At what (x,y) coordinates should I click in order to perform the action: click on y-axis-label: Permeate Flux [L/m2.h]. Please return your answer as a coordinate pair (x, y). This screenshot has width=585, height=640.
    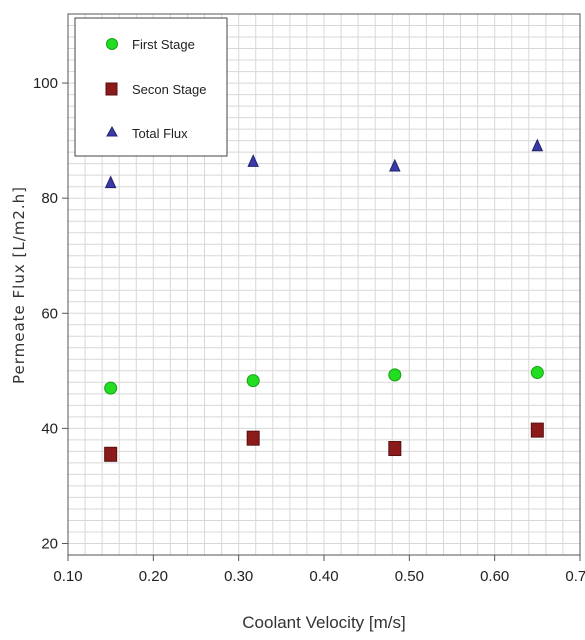
    Looking at the image, I should click on (19, 285).